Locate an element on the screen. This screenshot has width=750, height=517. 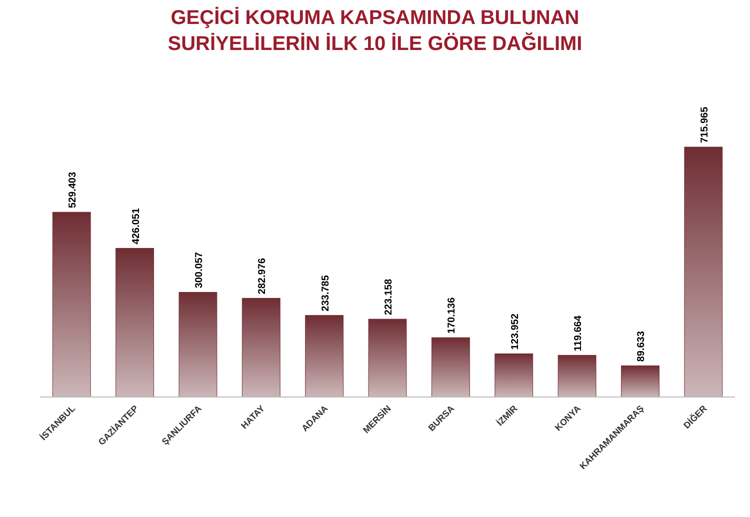
data-label: 300.057 is located at coordinates (199, 270).